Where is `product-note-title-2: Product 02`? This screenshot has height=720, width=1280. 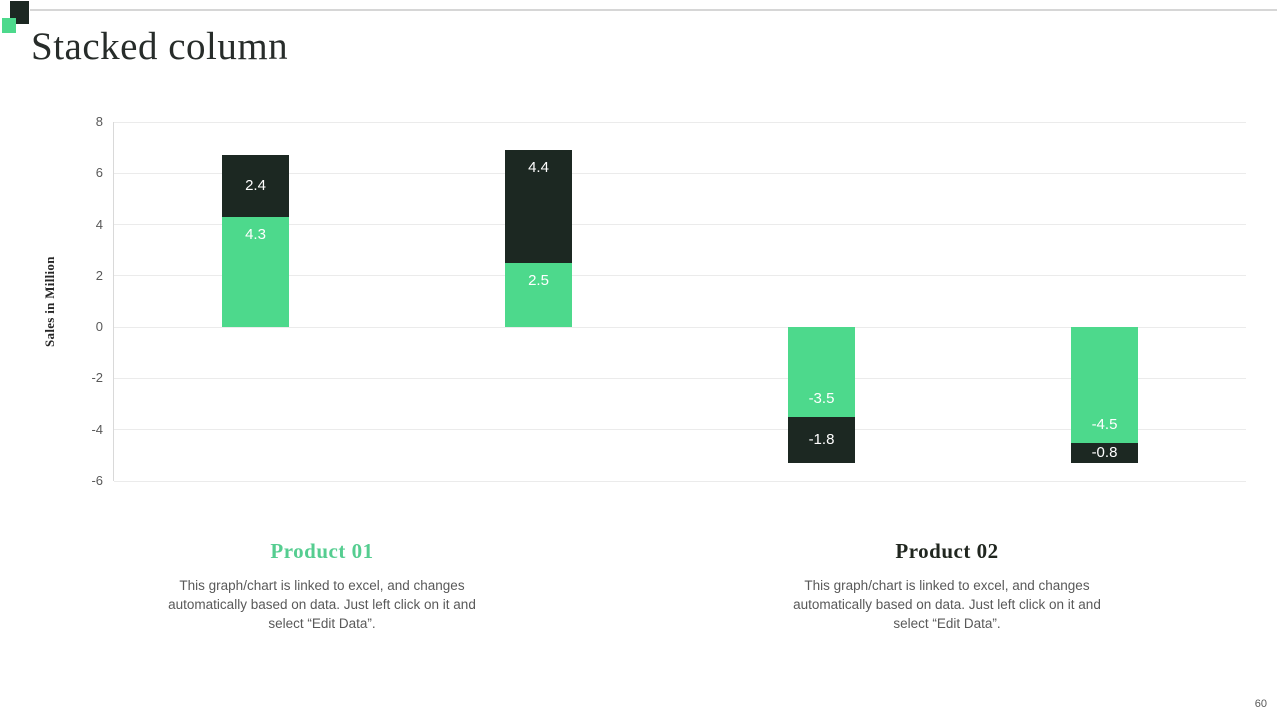
product-note-title-2: Product 02 is located at coordinates (947, 551).